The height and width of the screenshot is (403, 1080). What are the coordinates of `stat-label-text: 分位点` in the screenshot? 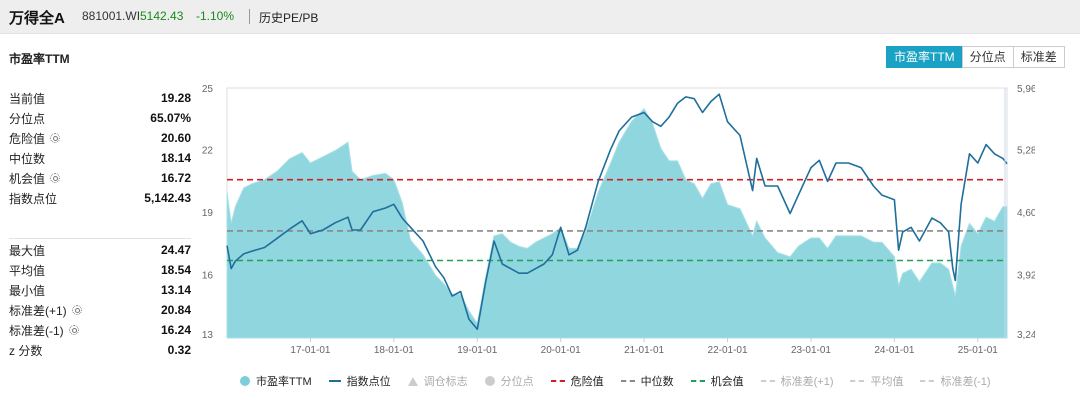 It's located at (27, 118).